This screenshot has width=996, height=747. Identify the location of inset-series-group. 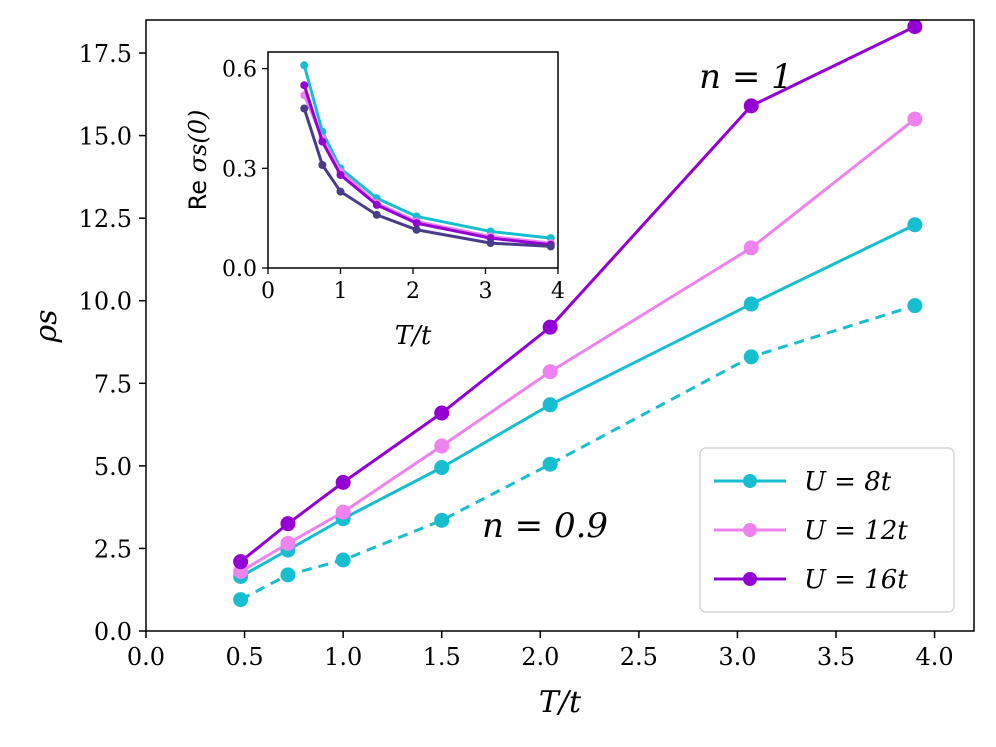
(427, 156).